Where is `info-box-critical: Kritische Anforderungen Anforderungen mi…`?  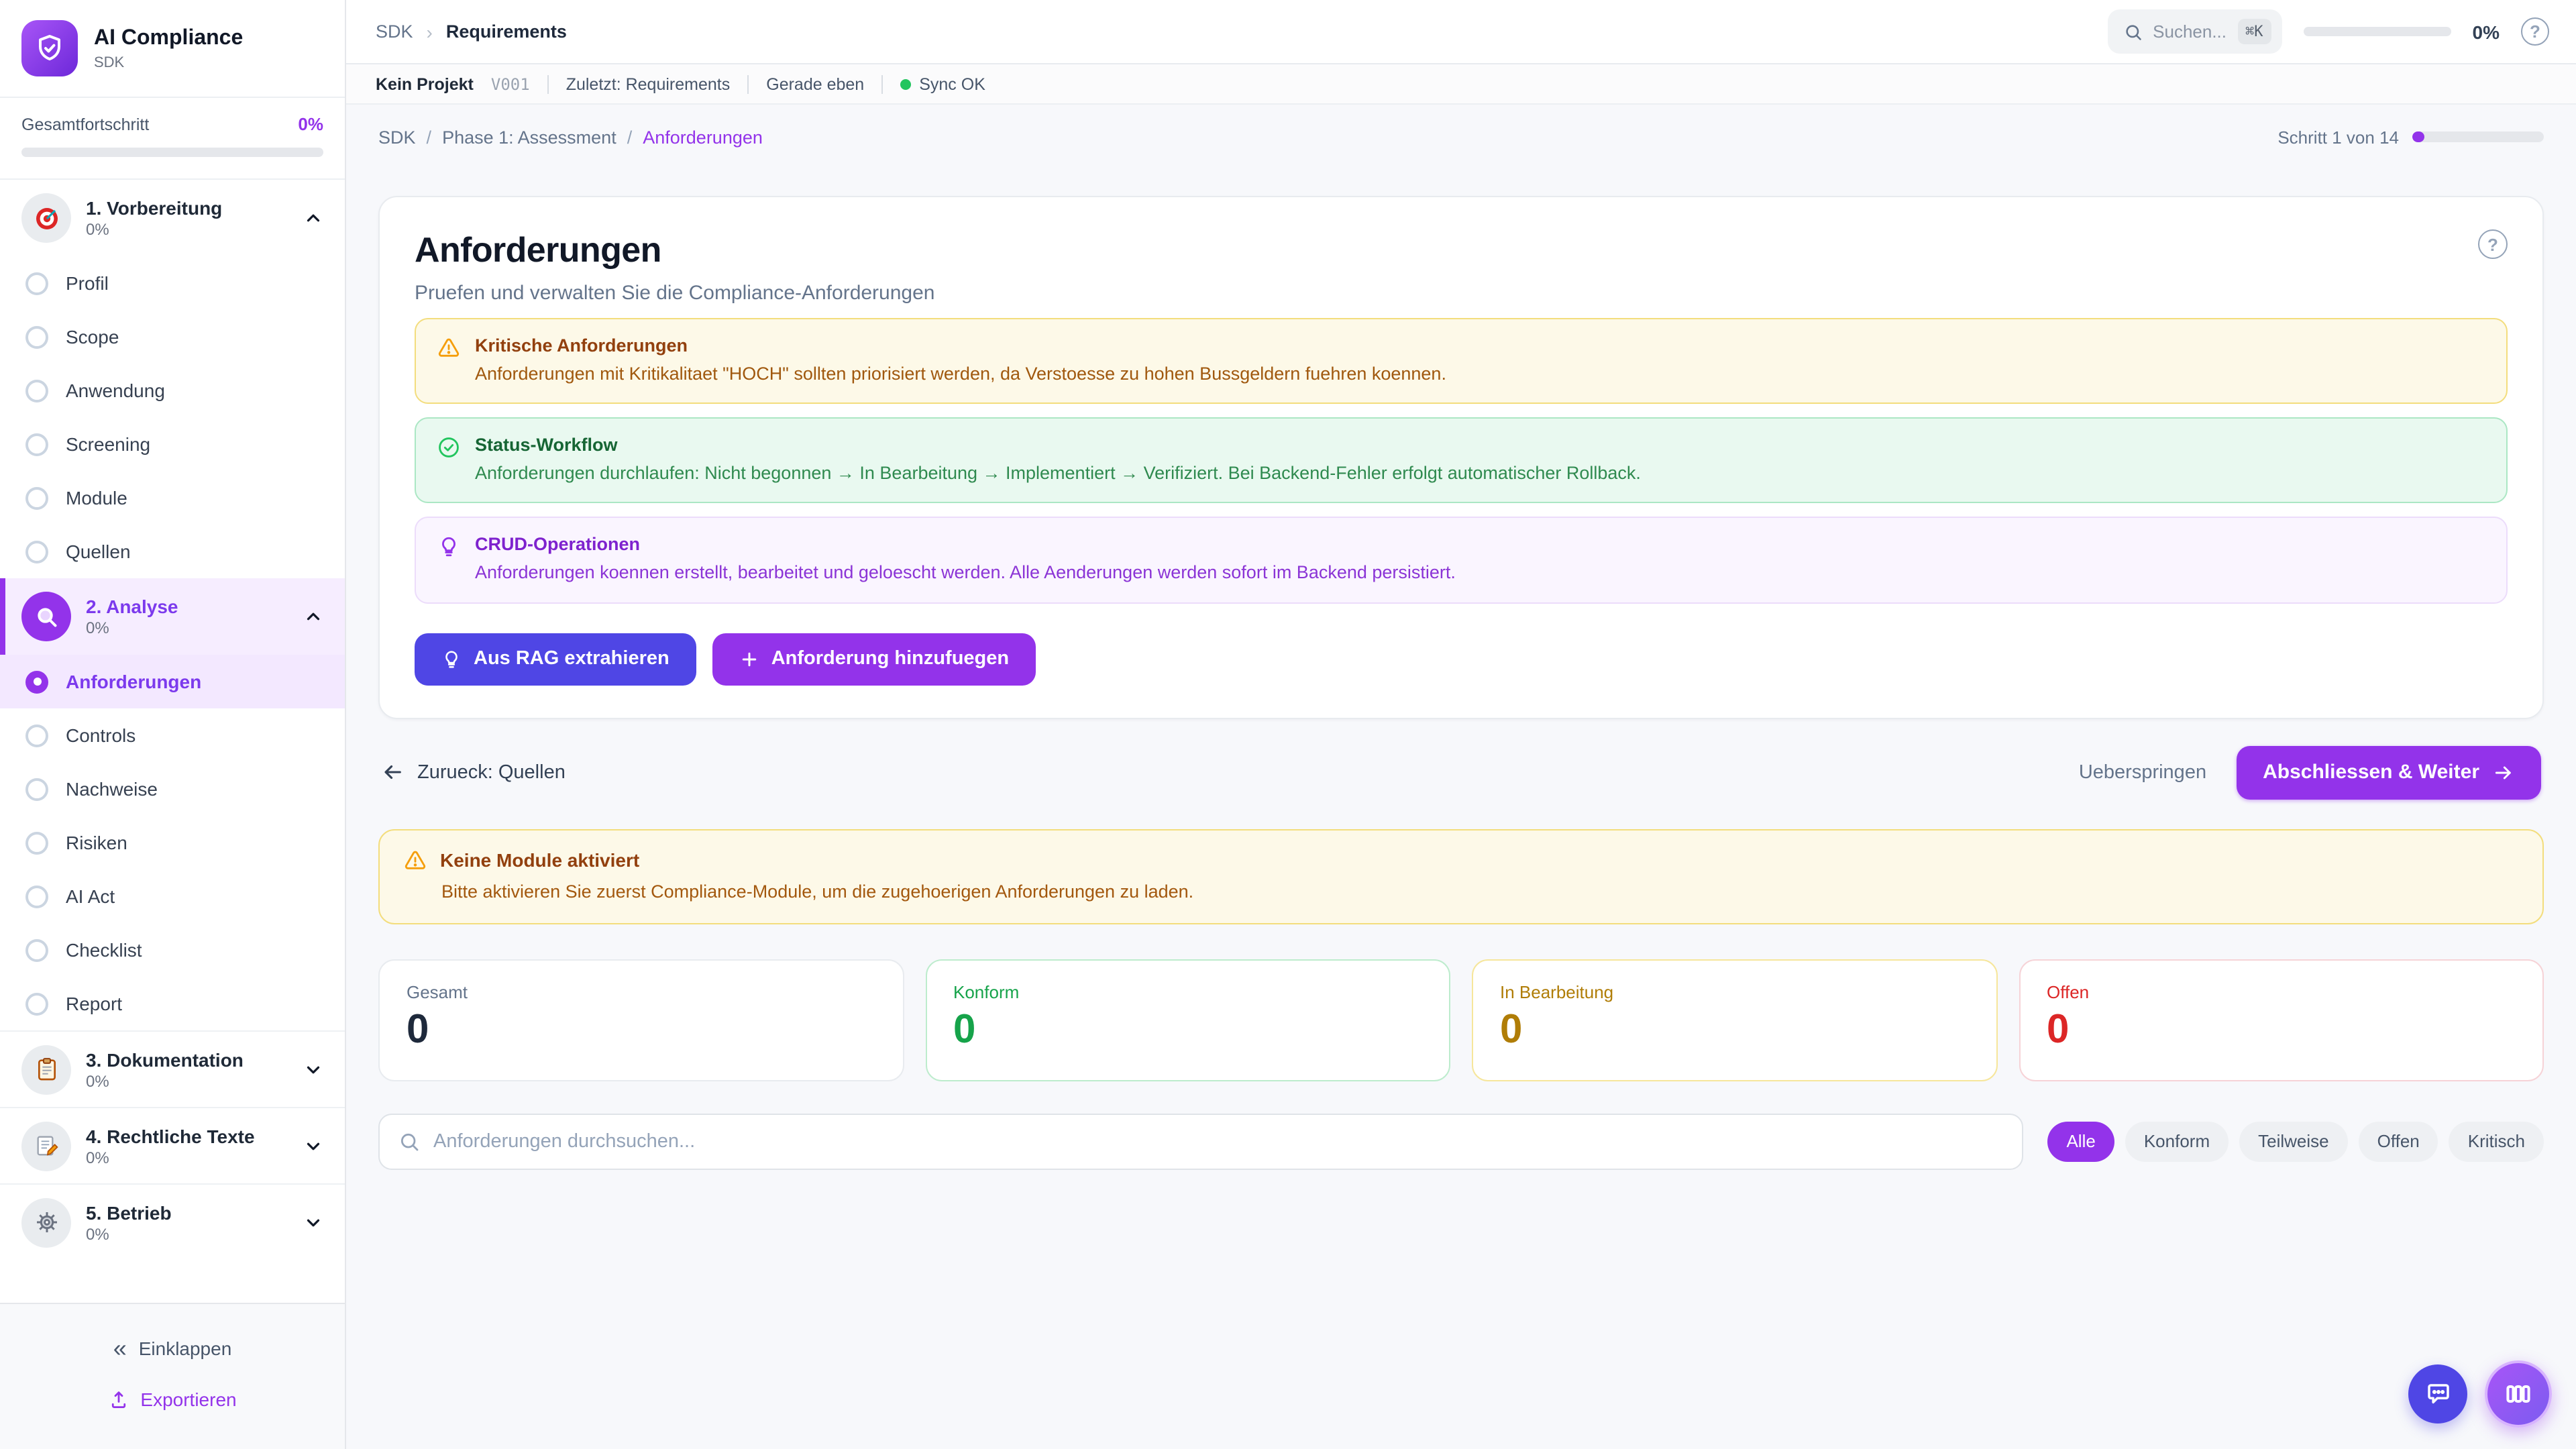 info-box-critical: Kritische Anforderungen Anforderungen mi… is located at coordinates (1461, 361).